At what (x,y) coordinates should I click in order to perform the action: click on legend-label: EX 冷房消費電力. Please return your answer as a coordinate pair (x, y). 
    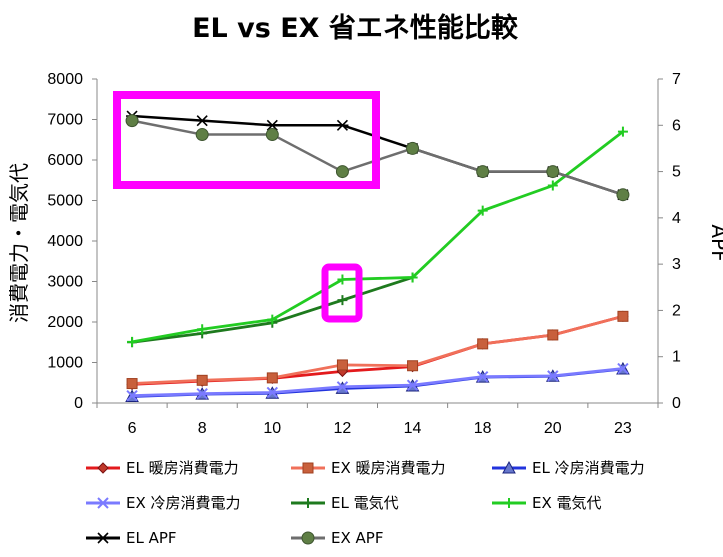
    Looking at the image, I should click on (183, 503).